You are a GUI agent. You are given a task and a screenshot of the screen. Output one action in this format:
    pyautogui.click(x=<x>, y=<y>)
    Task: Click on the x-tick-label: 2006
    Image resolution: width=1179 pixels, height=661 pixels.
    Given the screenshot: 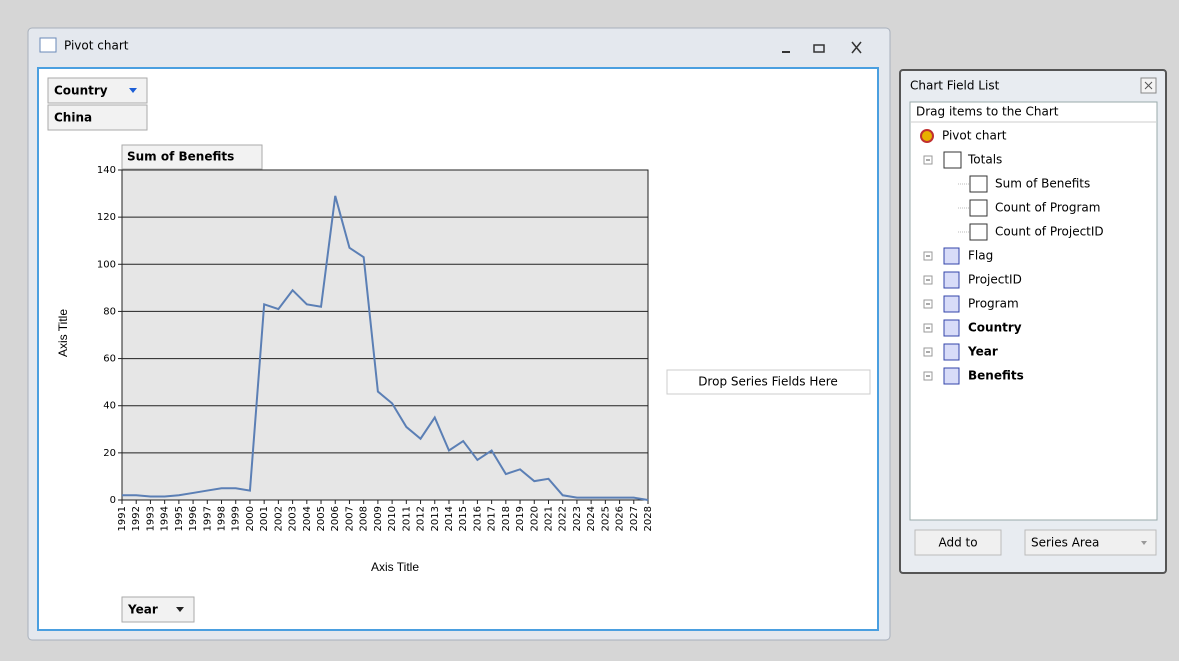 What is the action you would take?
    pyautogui.click(x=335, y=518)
    